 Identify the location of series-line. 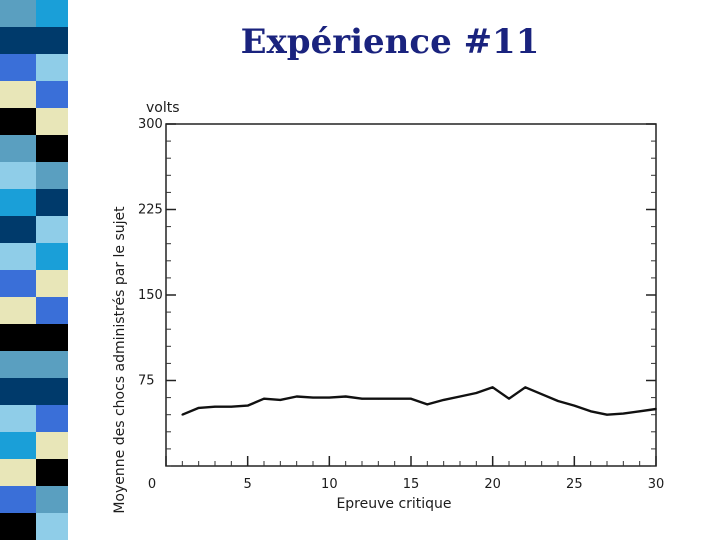
(419, 401).